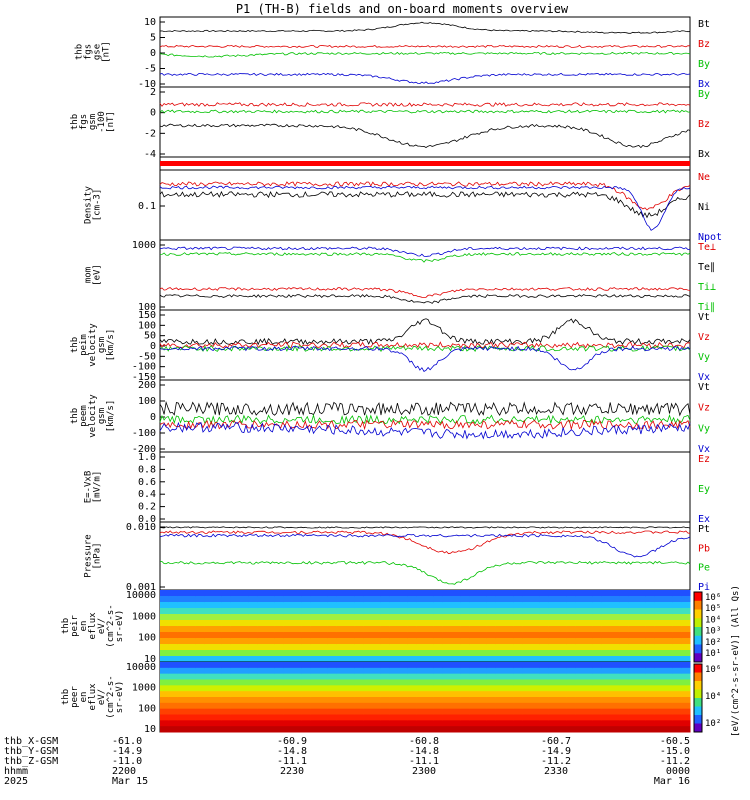 The width and height of the screenshot is (750, 800). Describe the element at coordinates (150, 22) in the screenshot. I see `ytick-fgs_gse: 10` at that location.